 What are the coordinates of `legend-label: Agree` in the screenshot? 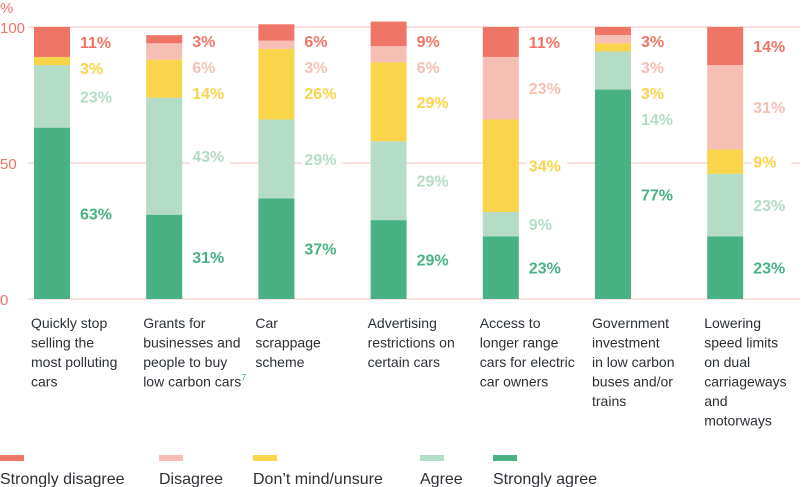 It's located at (441, 479).